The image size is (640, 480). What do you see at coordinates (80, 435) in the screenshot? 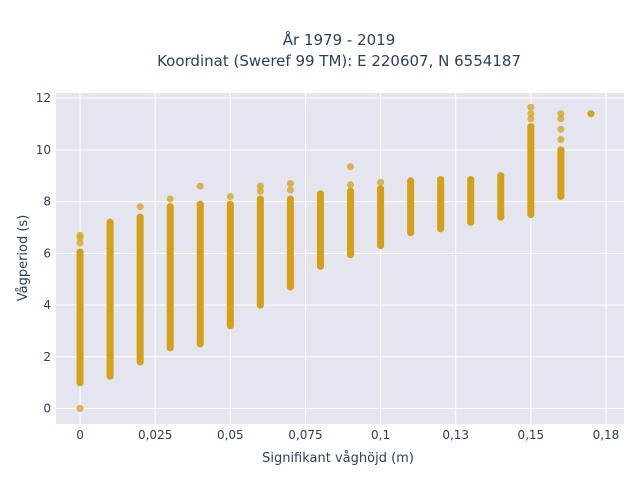
I see `x-tick-label: 0` at bounding box center [80, 435].